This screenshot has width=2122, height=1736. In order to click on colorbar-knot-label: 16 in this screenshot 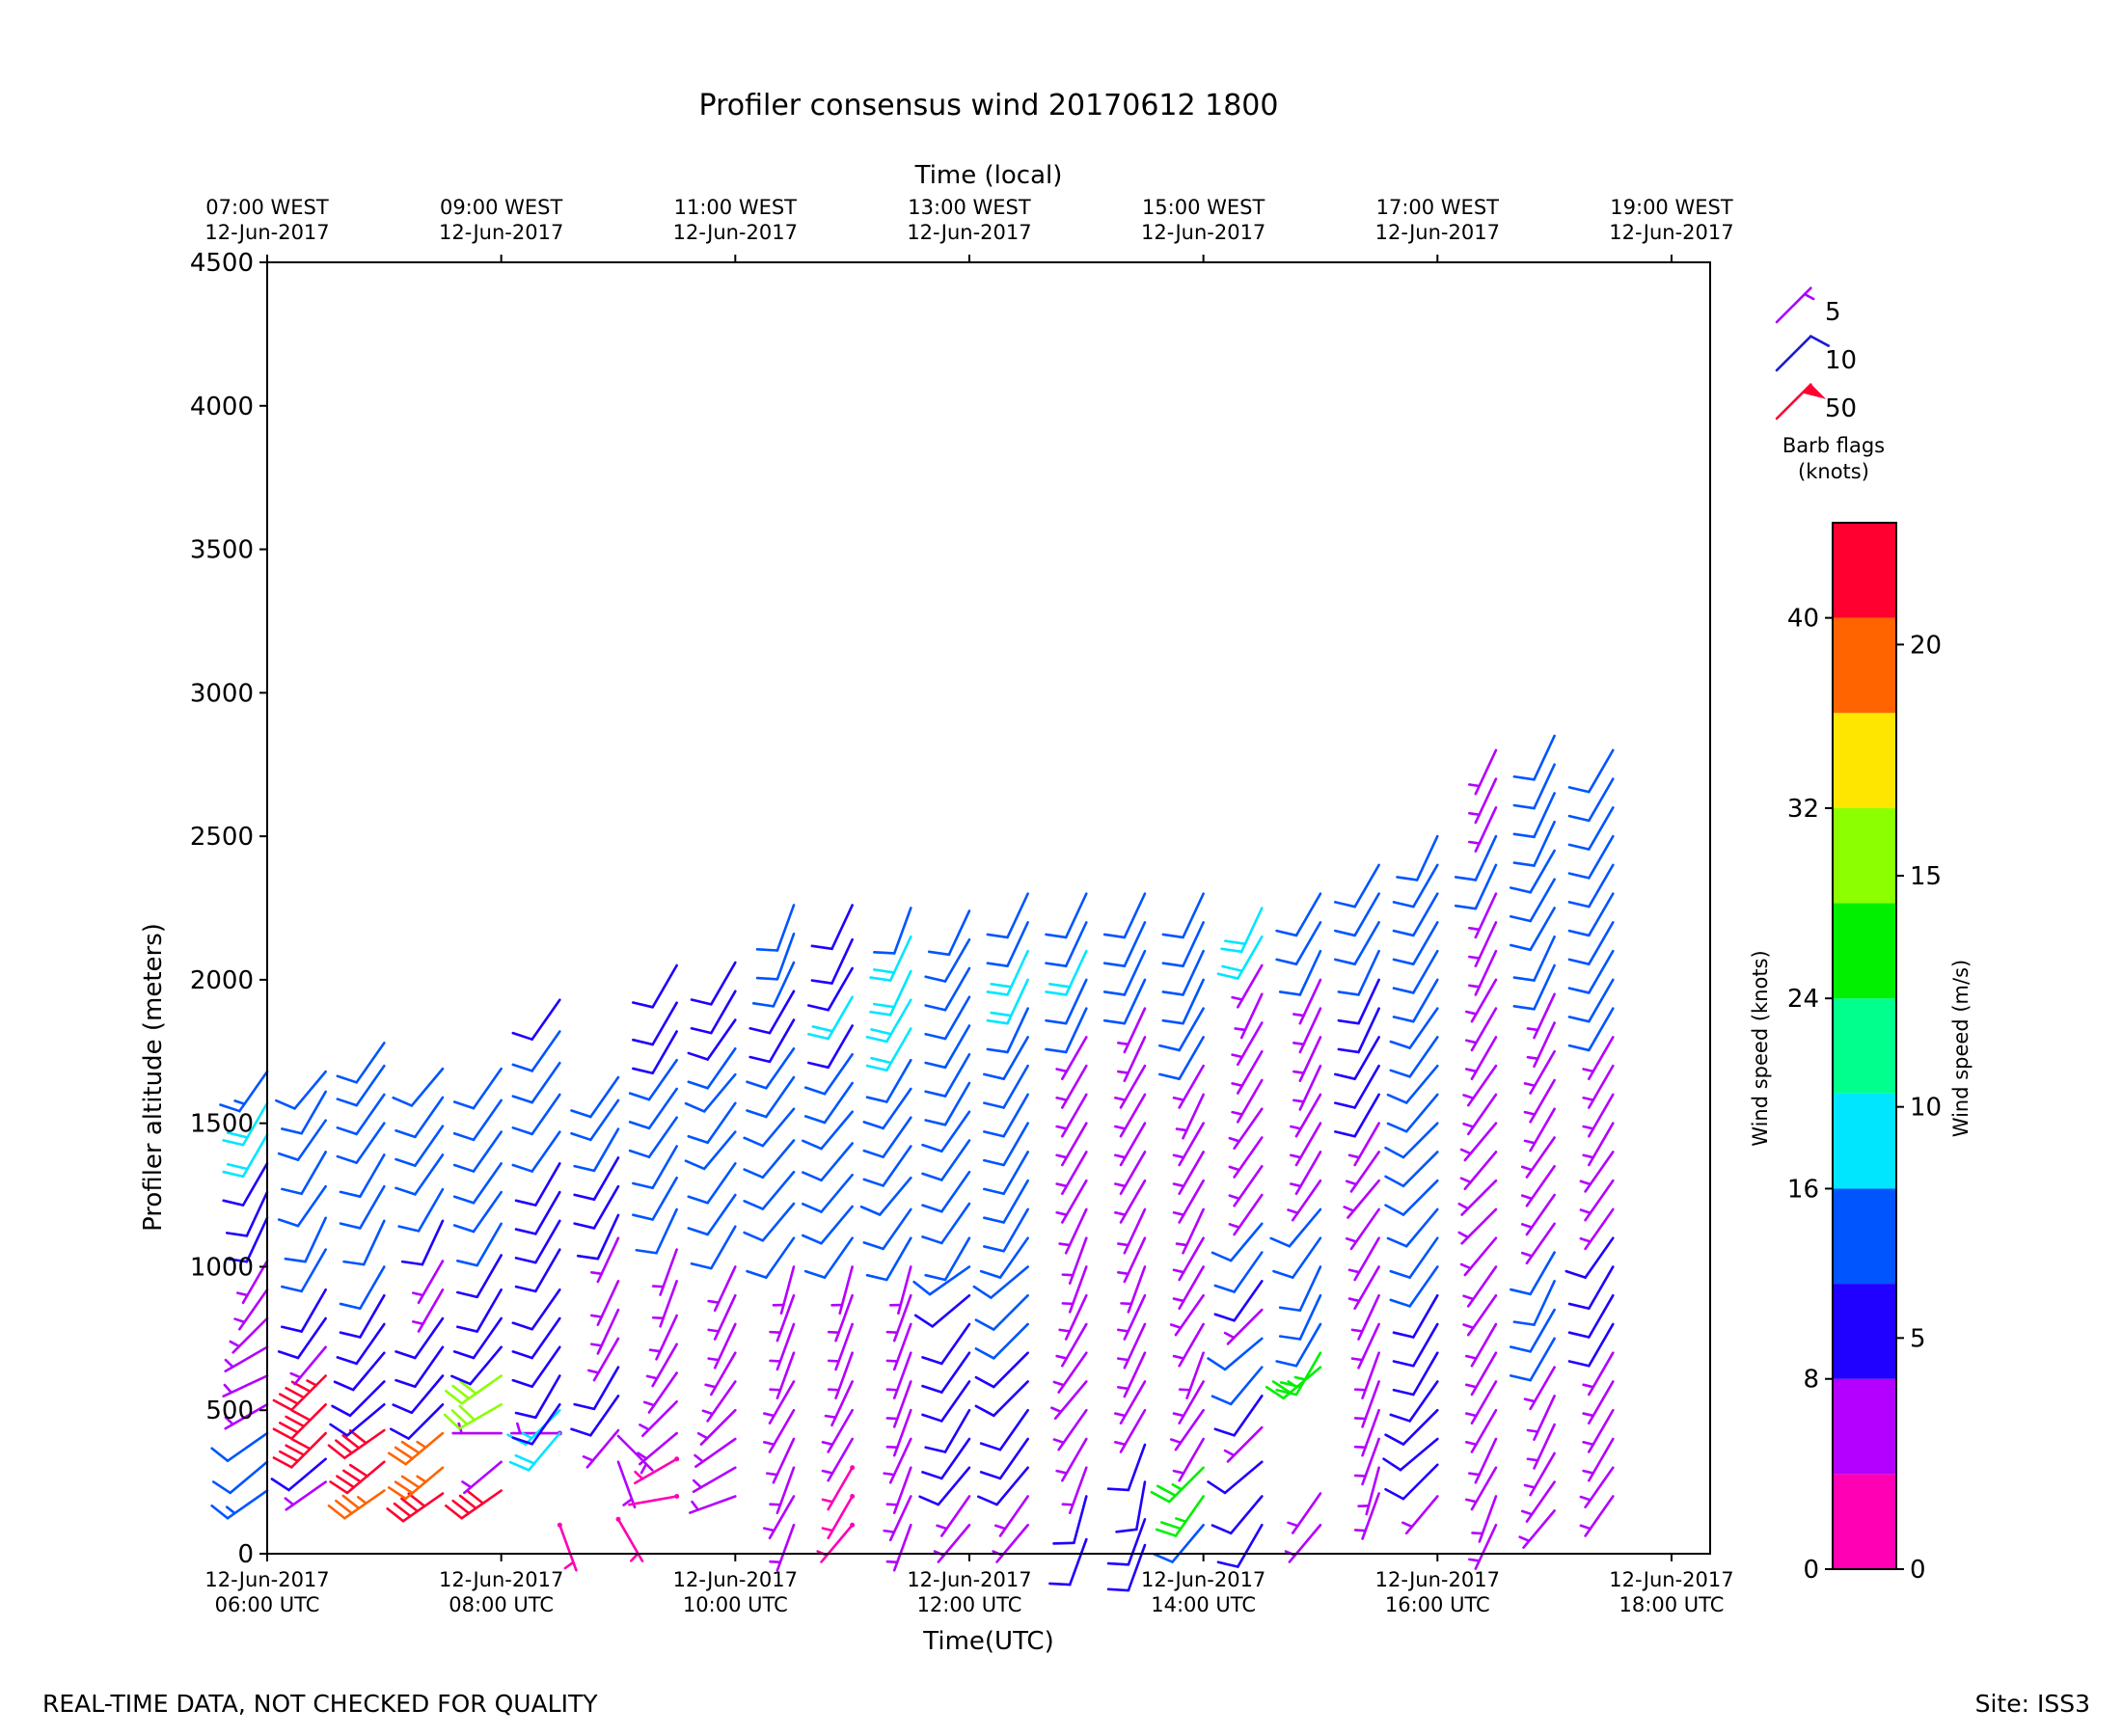, I will do `click(1803, 1189)`.